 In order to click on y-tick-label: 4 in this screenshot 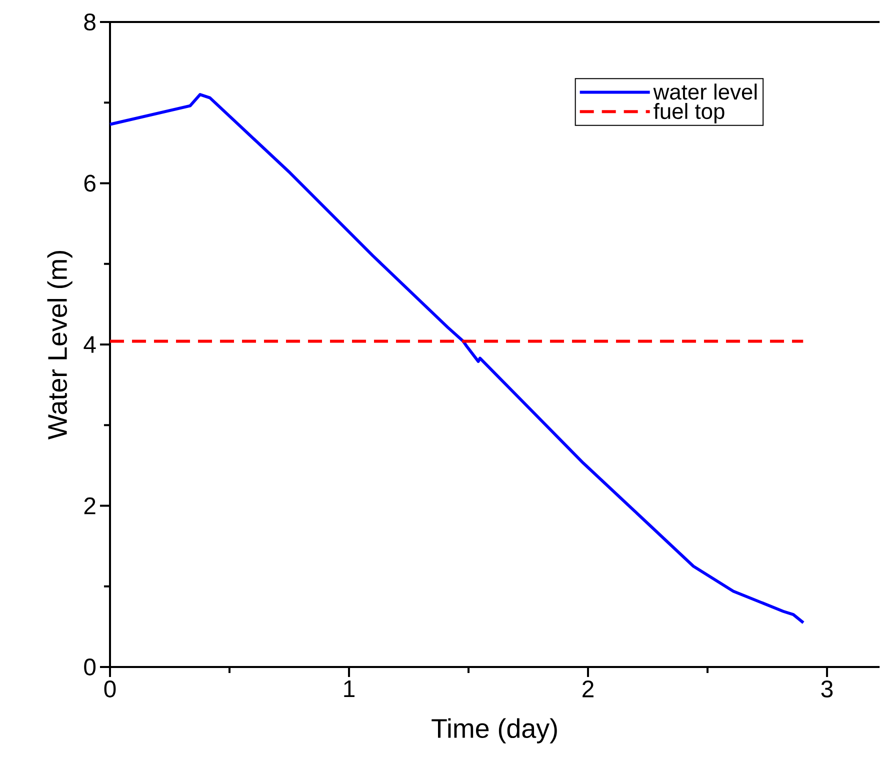, I will do `click(90, 344)`.